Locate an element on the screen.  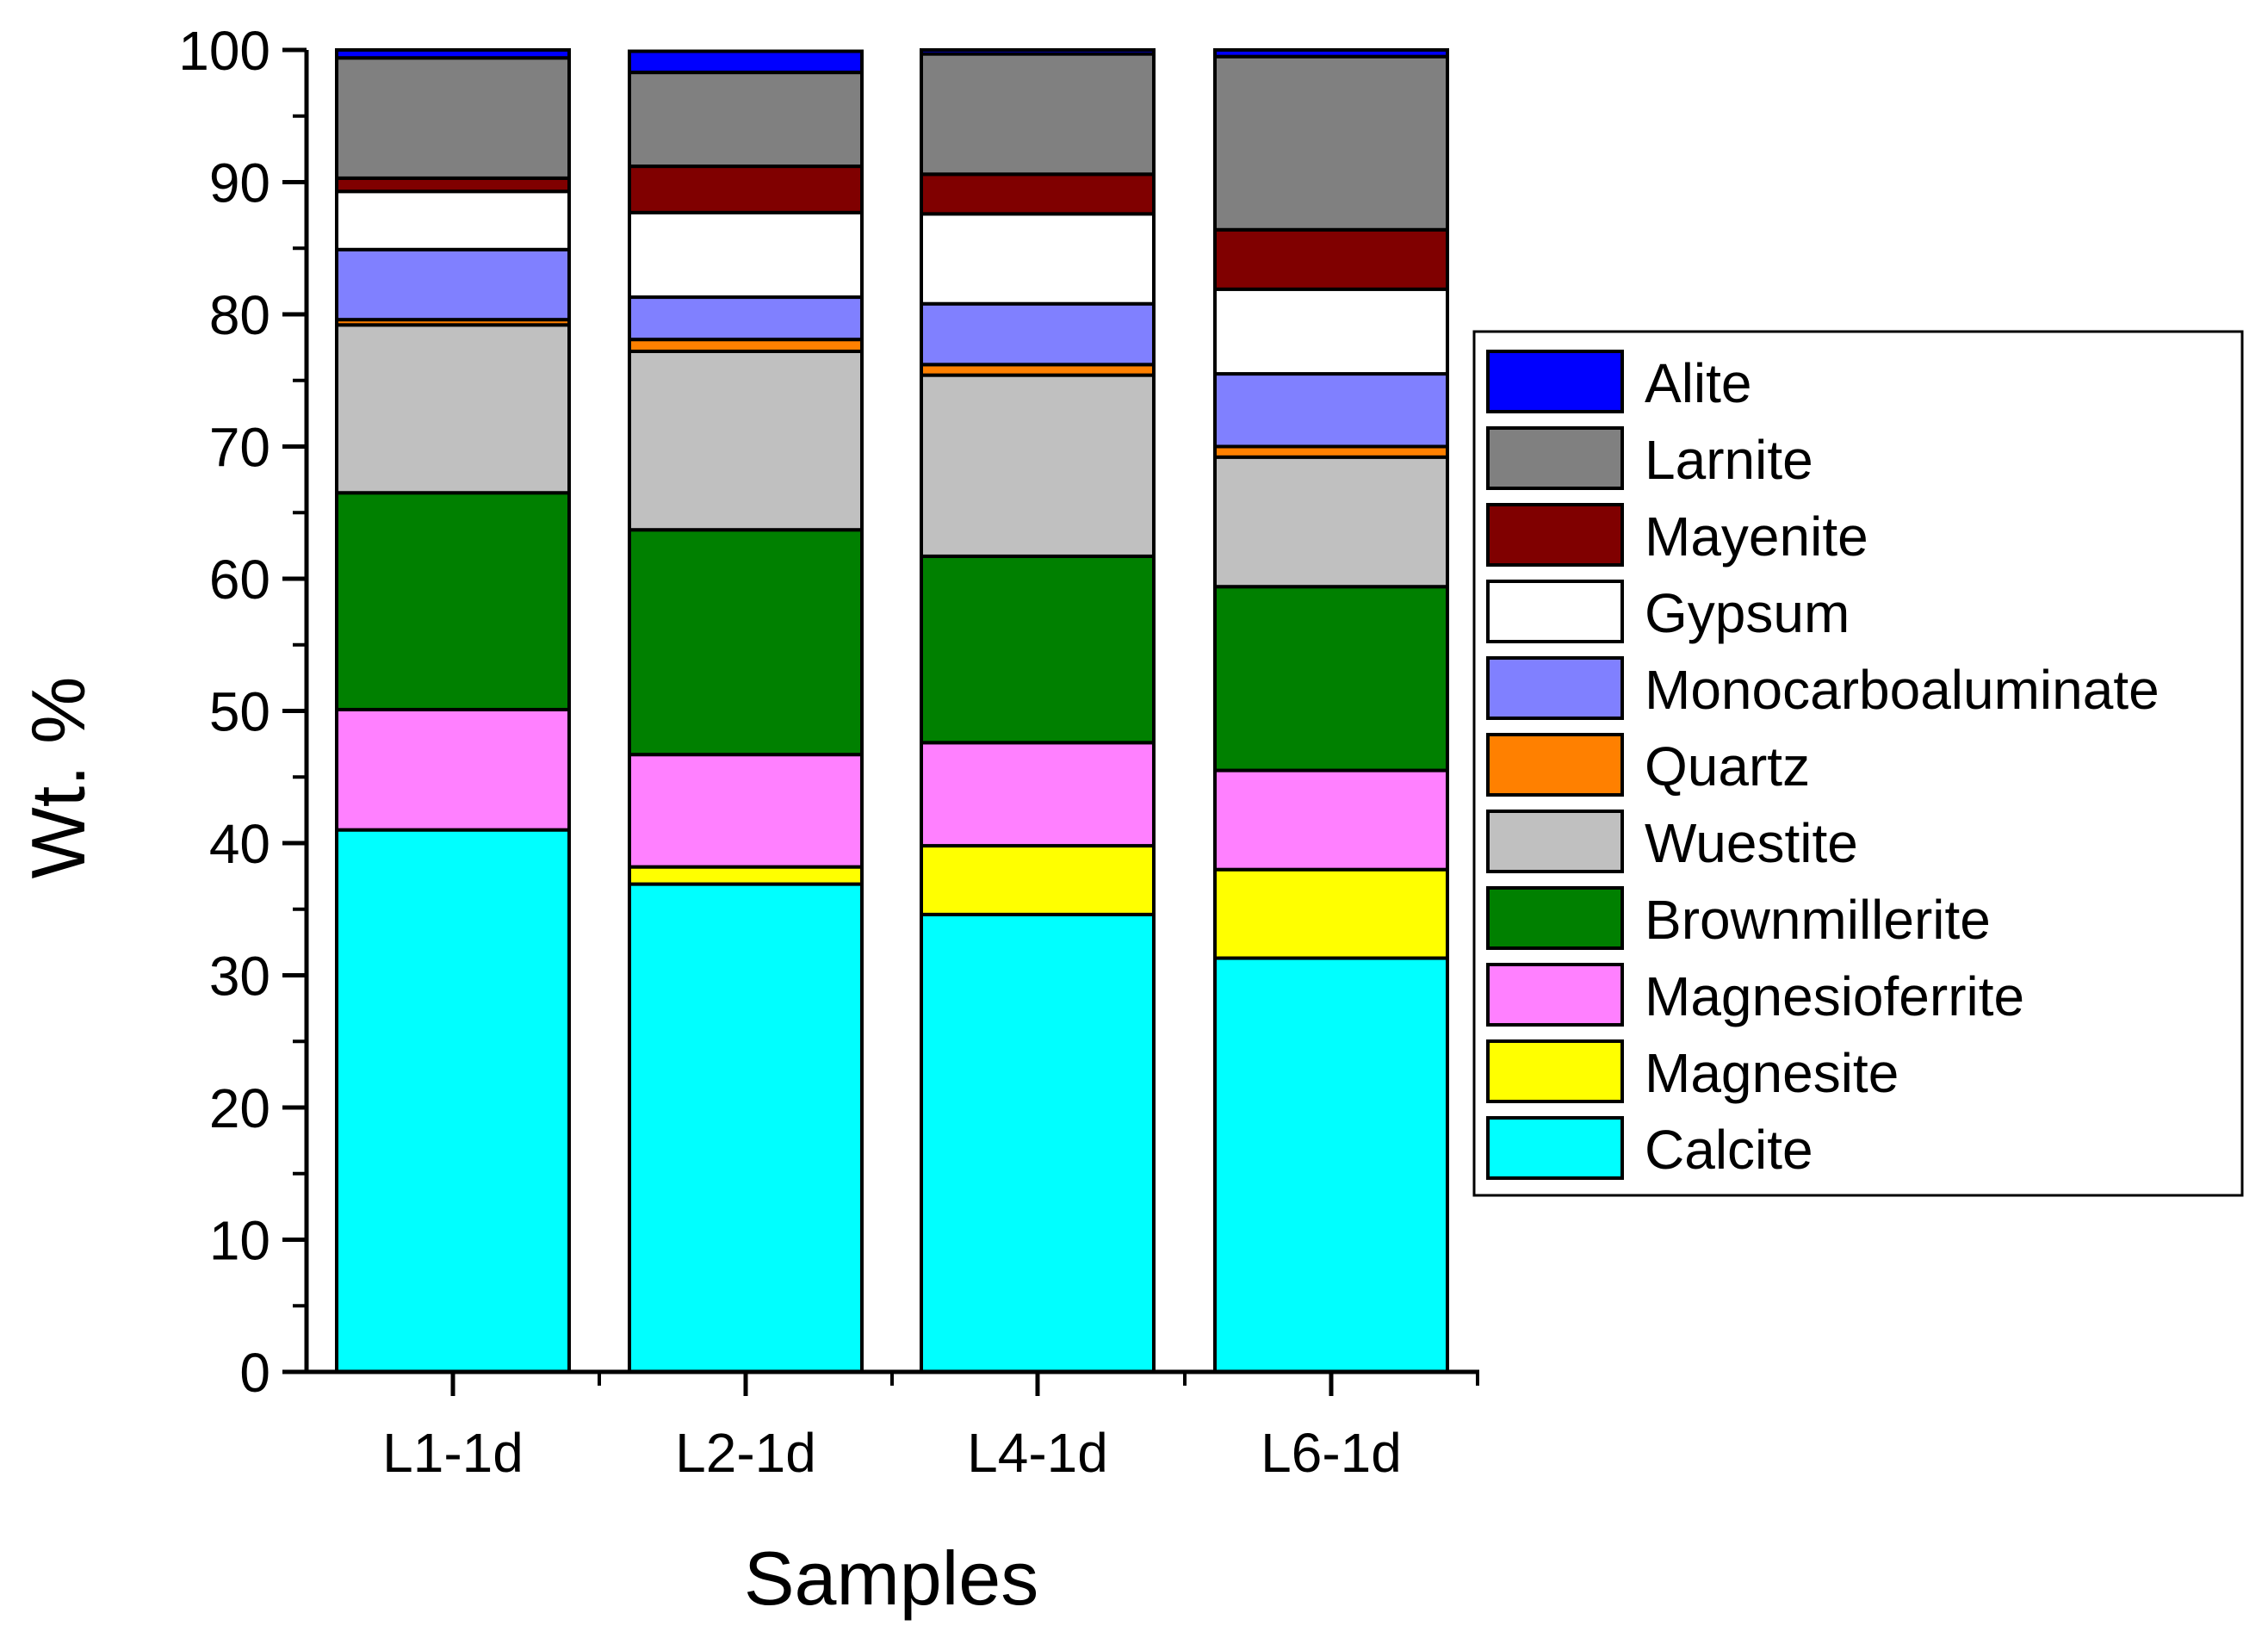
bar-l1-1d-wuestite is located at coordinates (453, 409).